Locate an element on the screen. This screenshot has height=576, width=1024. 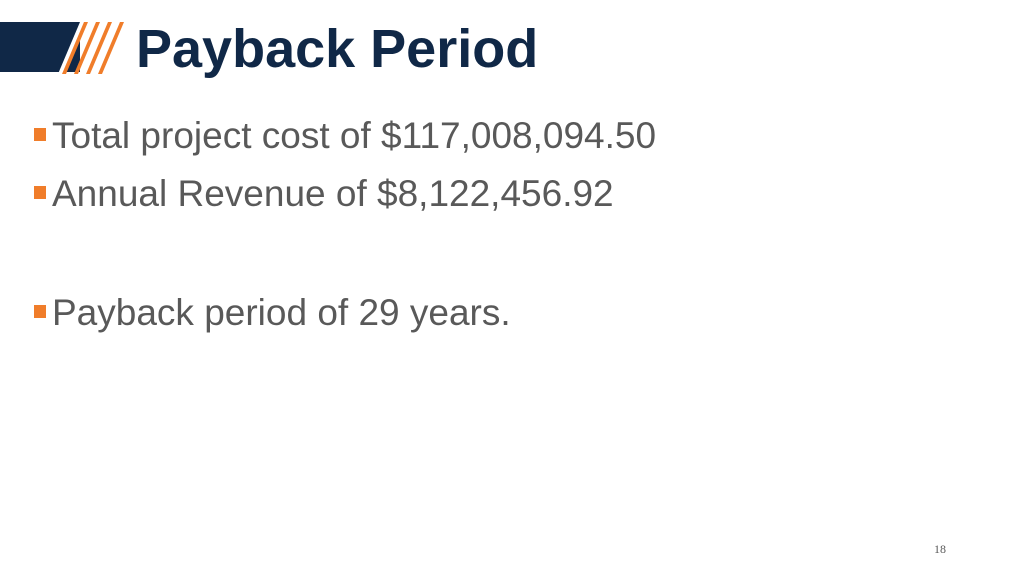
page-number: 18 is located at coordinates (940, 549).